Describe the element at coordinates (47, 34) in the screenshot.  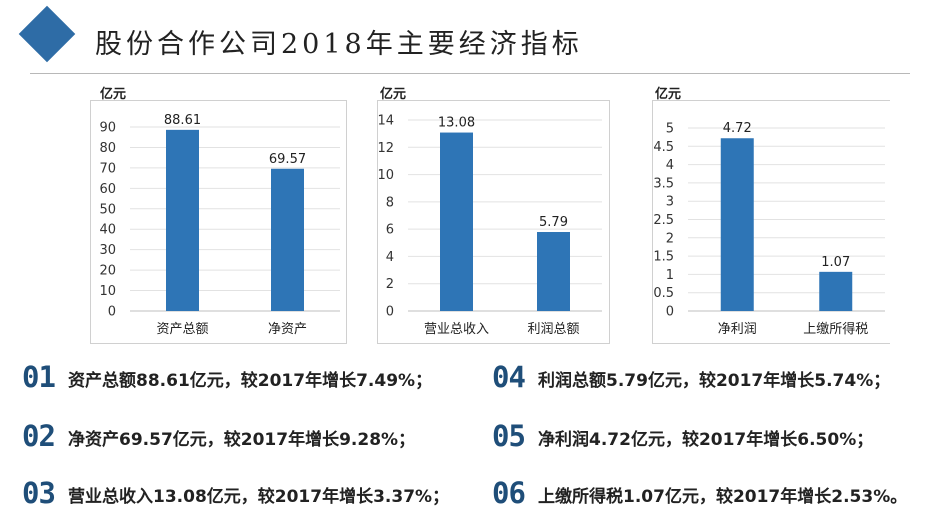
I see `diamond-logo-icon` at that location.